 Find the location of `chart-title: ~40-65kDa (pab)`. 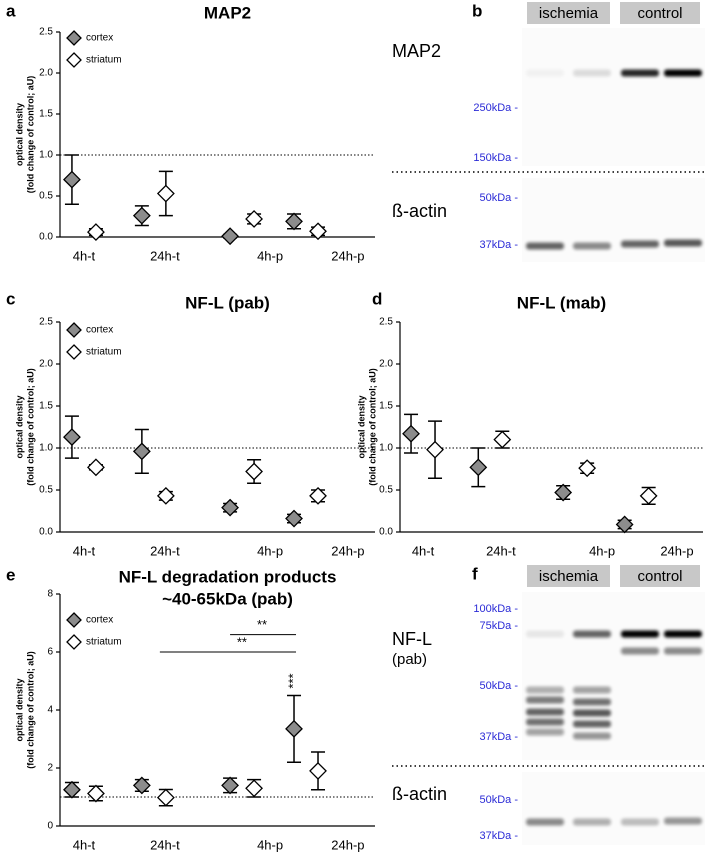

chart-title: ~40-65kDa (pab) is located at coordinates (227, 598).